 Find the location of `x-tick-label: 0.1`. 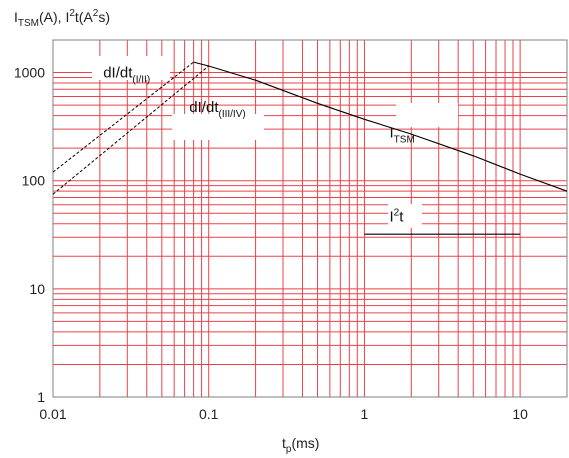

x-tick-label: 0.1 is located at coordinates (209, 414).